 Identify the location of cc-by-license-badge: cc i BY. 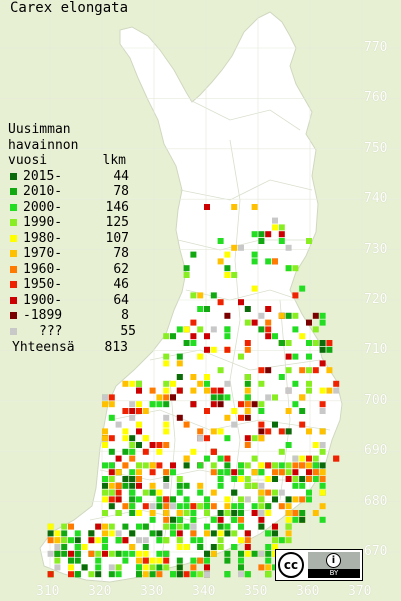
(319, 565).